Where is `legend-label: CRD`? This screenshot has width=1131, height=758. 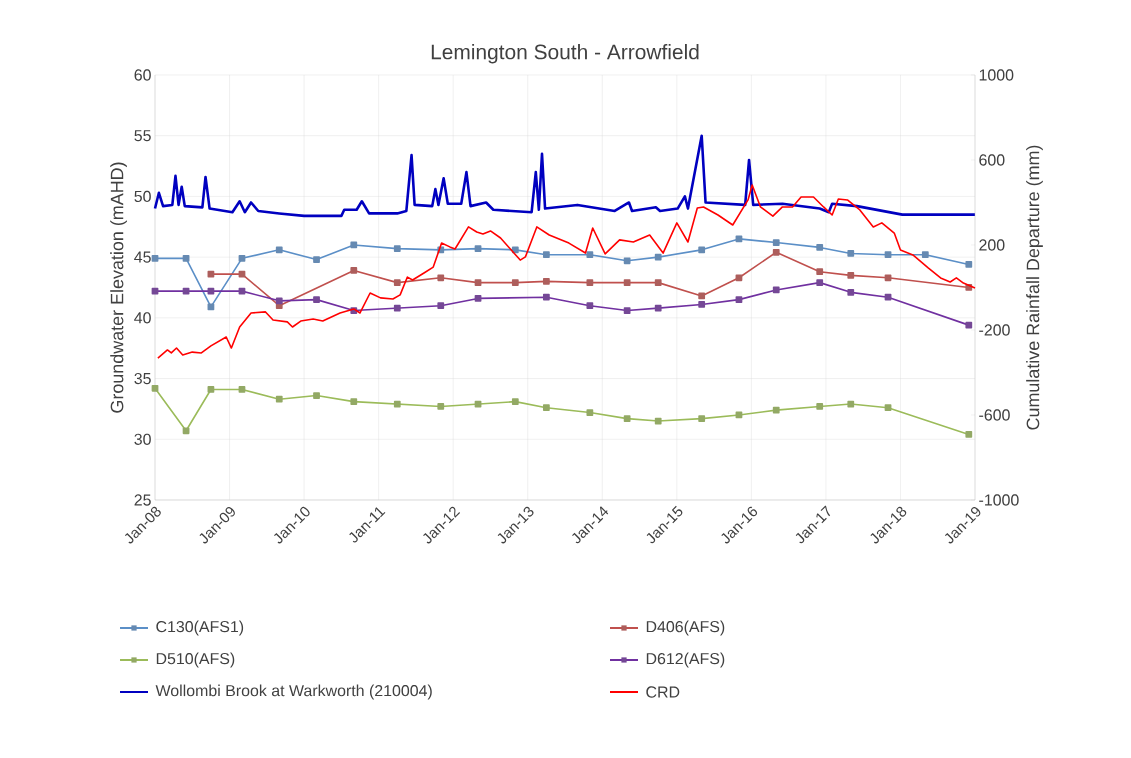 legend-label: CRD is located at coordinates (663, 692).